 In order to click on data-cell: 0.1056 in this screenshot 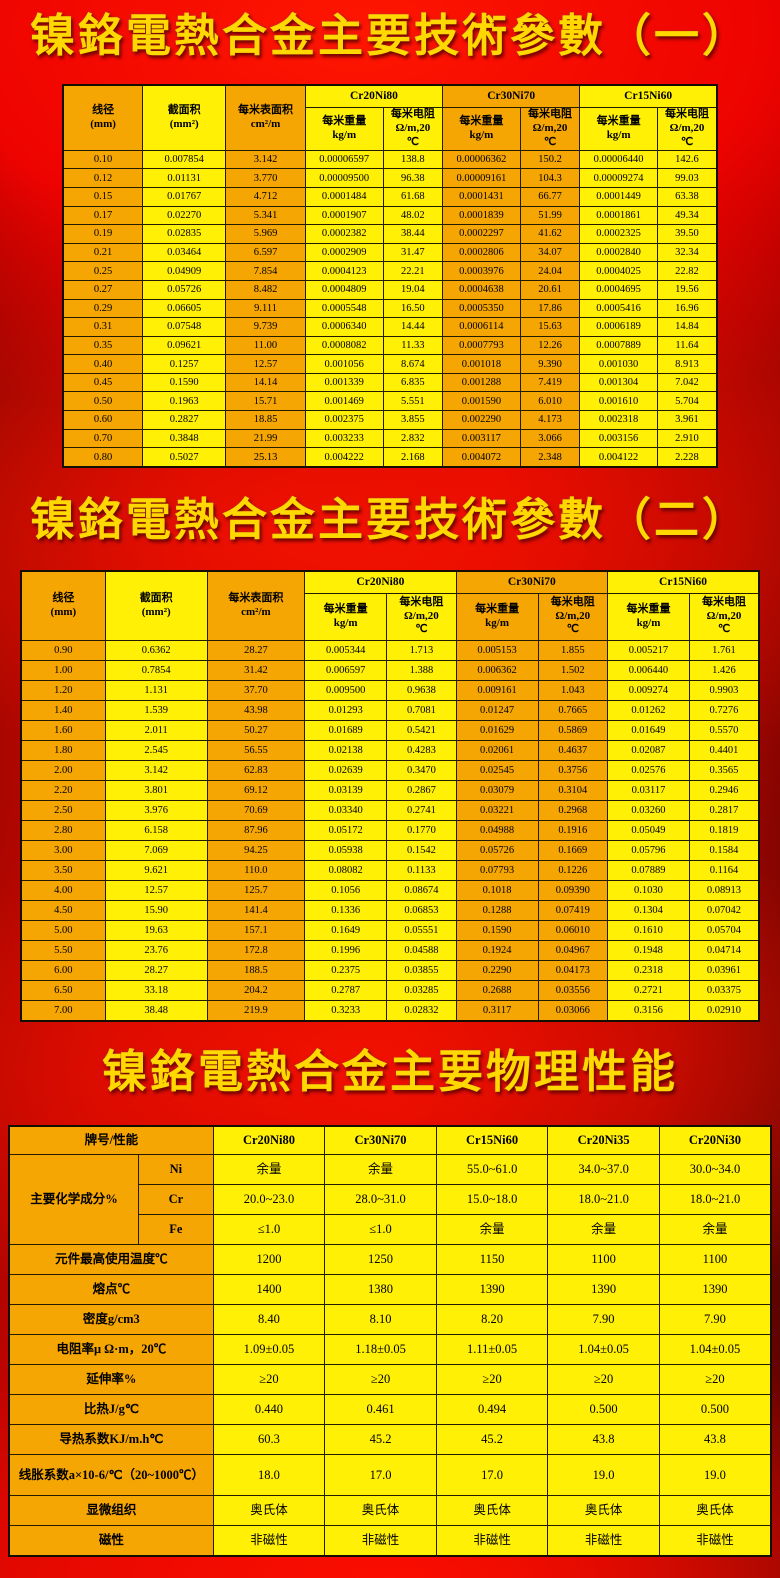, I will do `click(346, 890)`.